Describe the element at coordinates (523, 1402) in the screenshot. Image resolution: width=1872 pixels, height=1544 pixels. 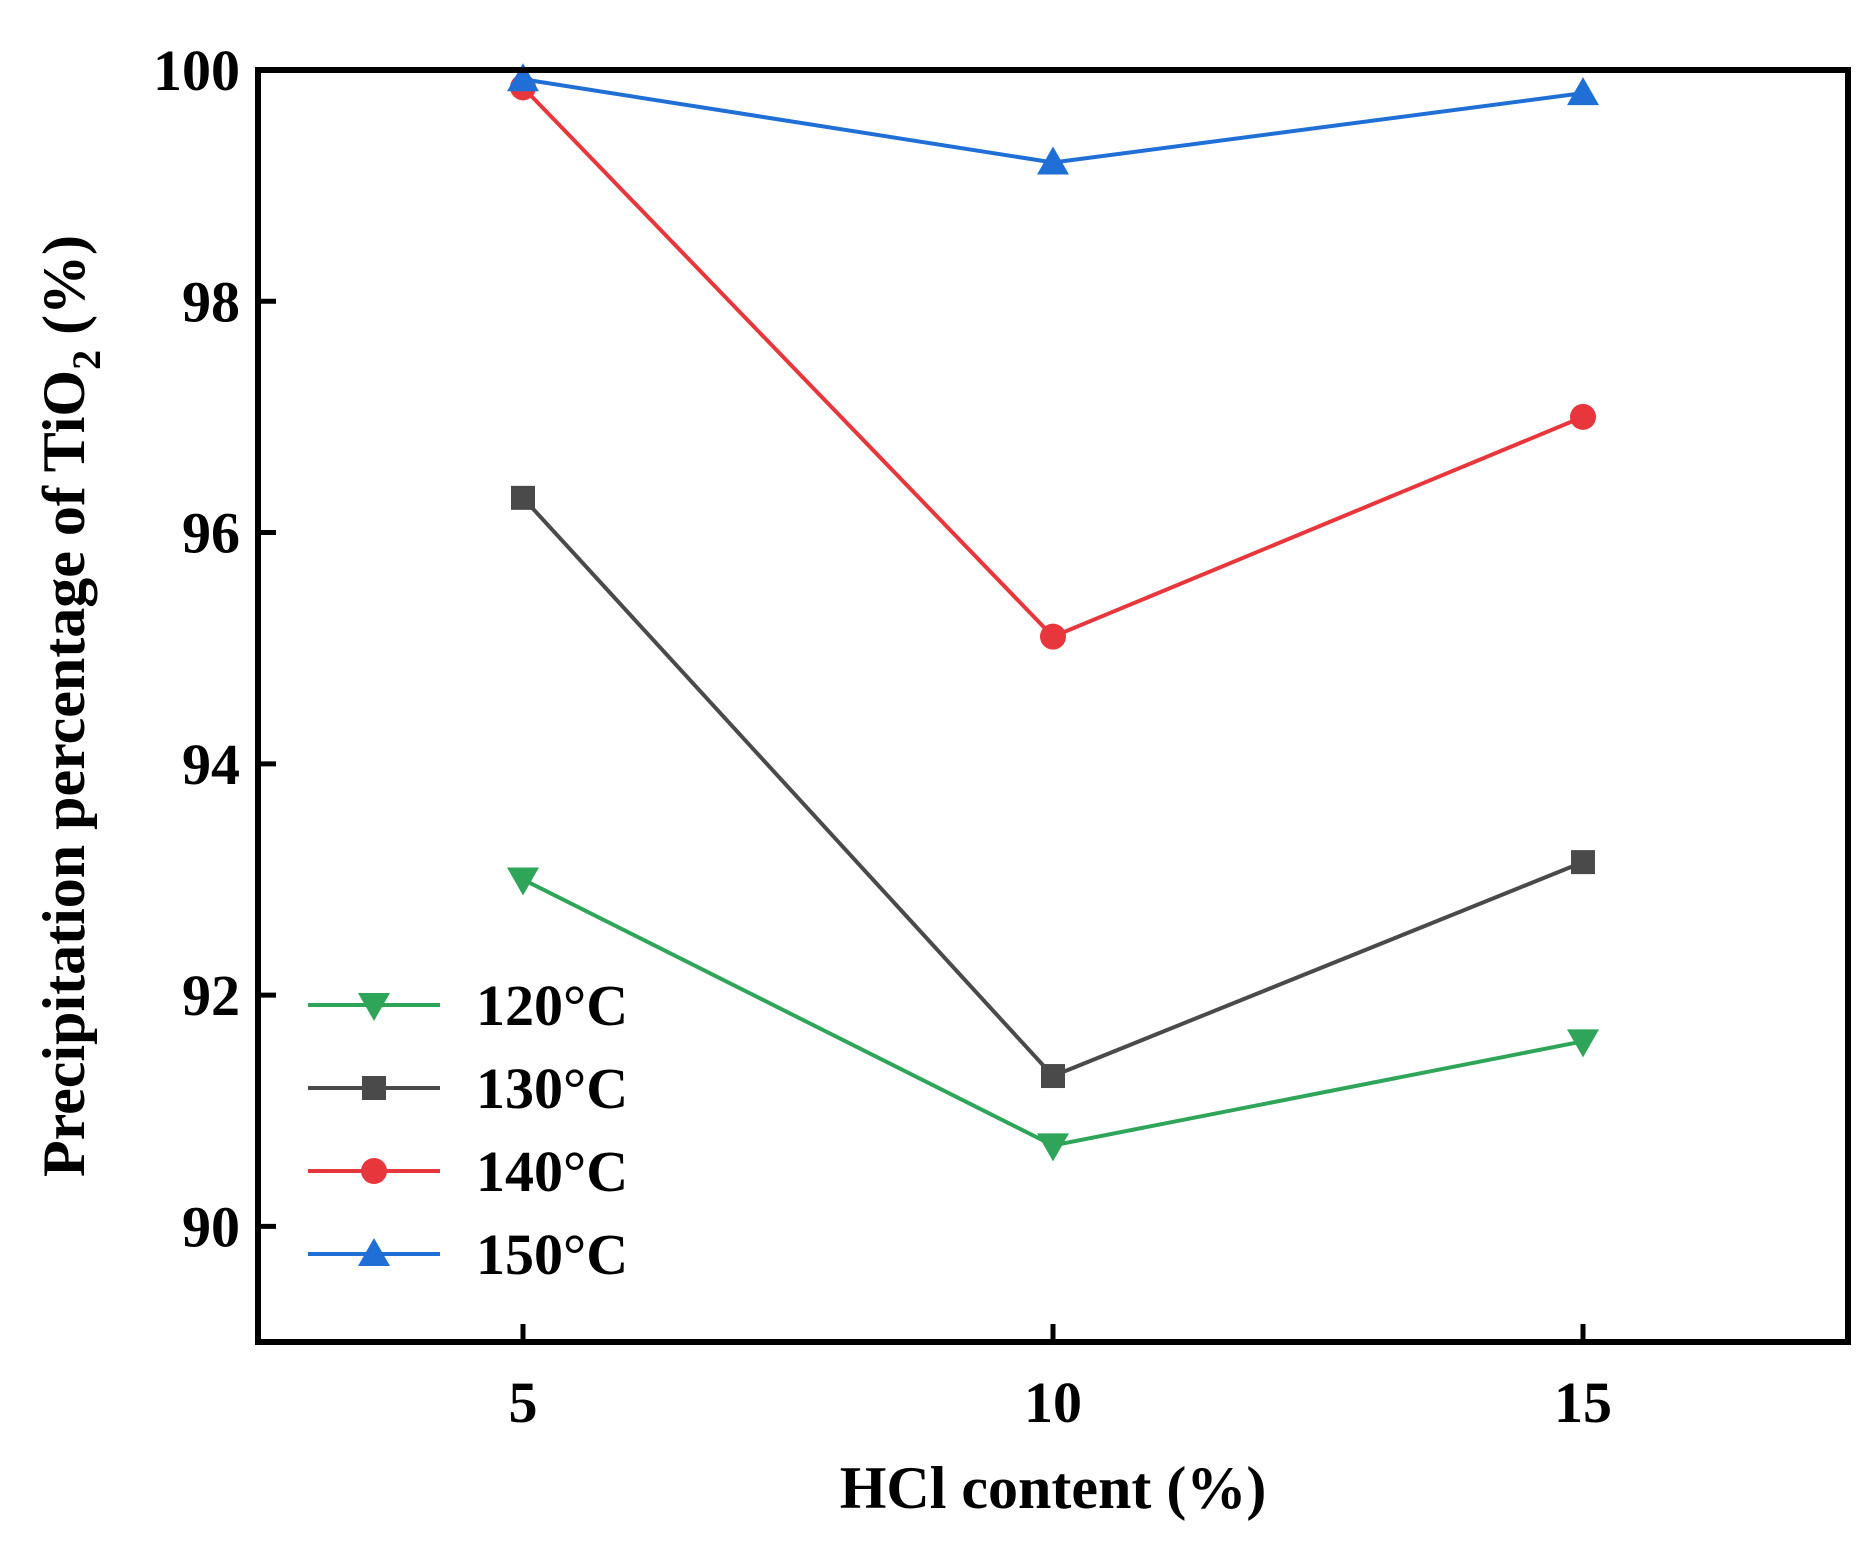
I see `x-tick-label-5: 5` at that location.